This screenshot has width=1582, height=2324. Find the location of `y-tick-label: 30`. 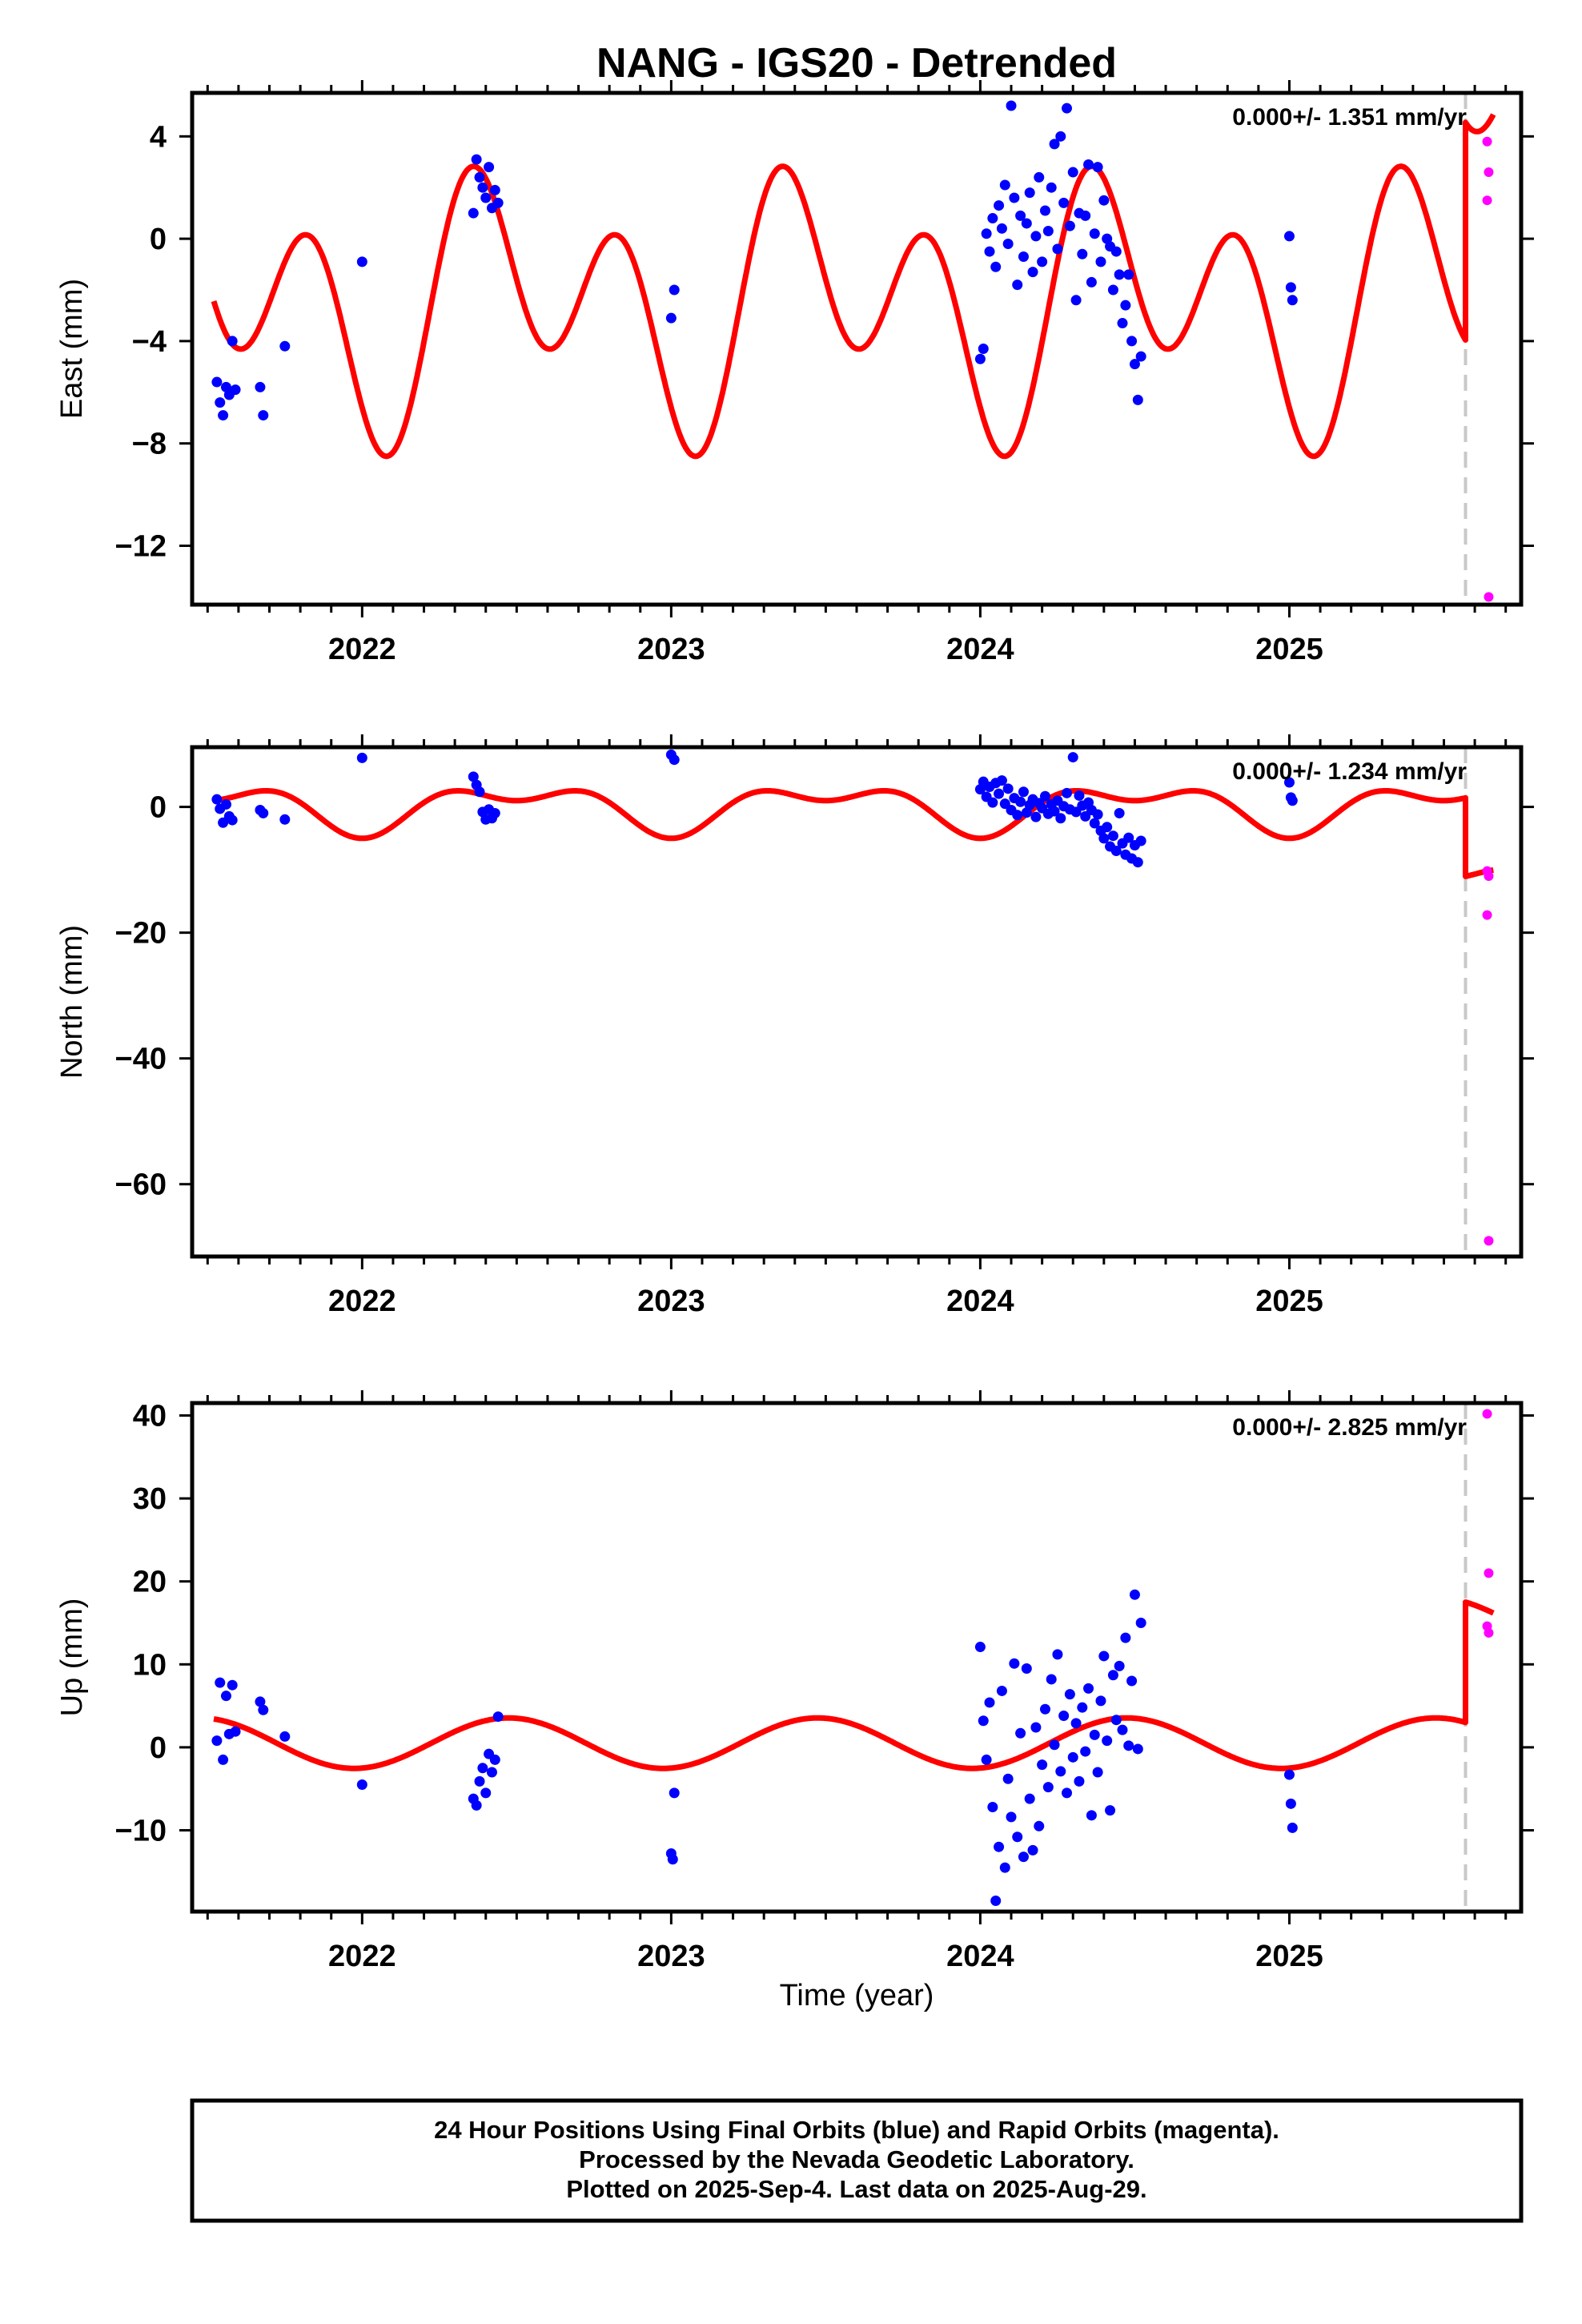

y-tick-label: 30 is located at coordinates (150, 1499).